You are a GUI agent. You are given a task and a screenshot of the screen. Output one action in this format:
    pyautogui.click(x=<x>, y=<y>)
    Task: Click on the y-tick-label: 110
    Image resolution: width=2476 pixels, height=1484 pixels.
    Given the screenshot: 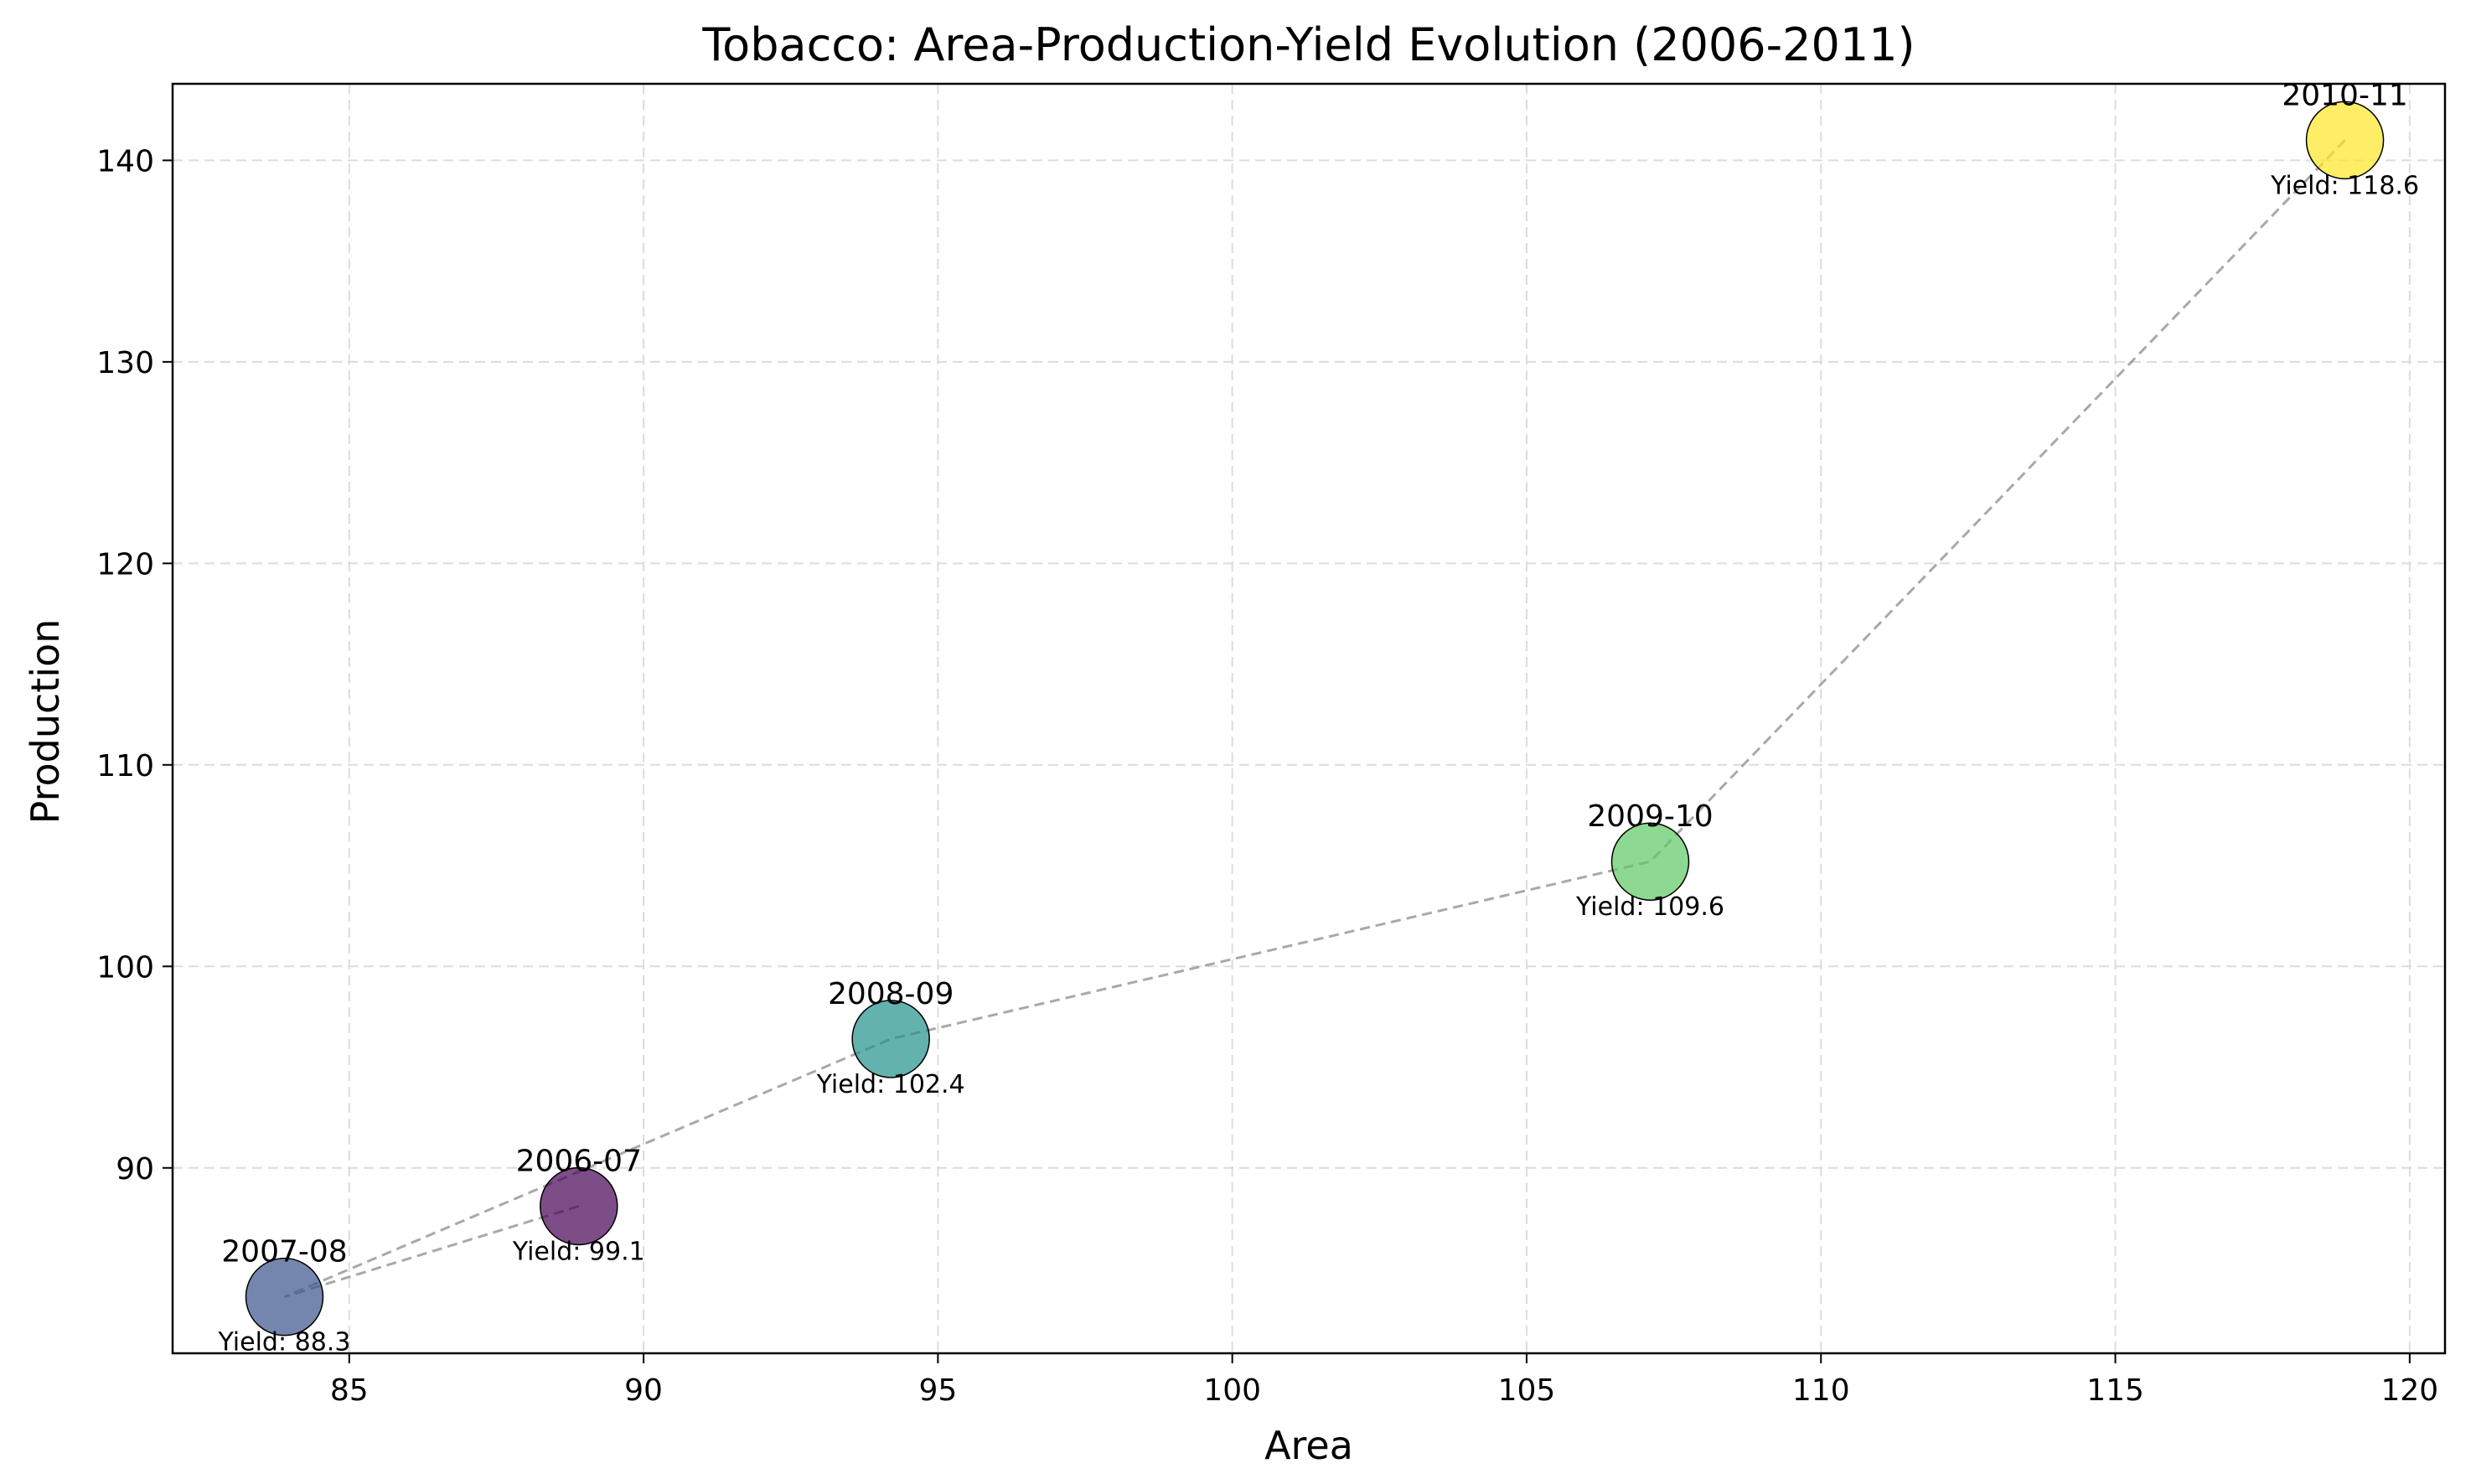 What is the action you would take?
    pyautogui.click(x=125, y=766)
    